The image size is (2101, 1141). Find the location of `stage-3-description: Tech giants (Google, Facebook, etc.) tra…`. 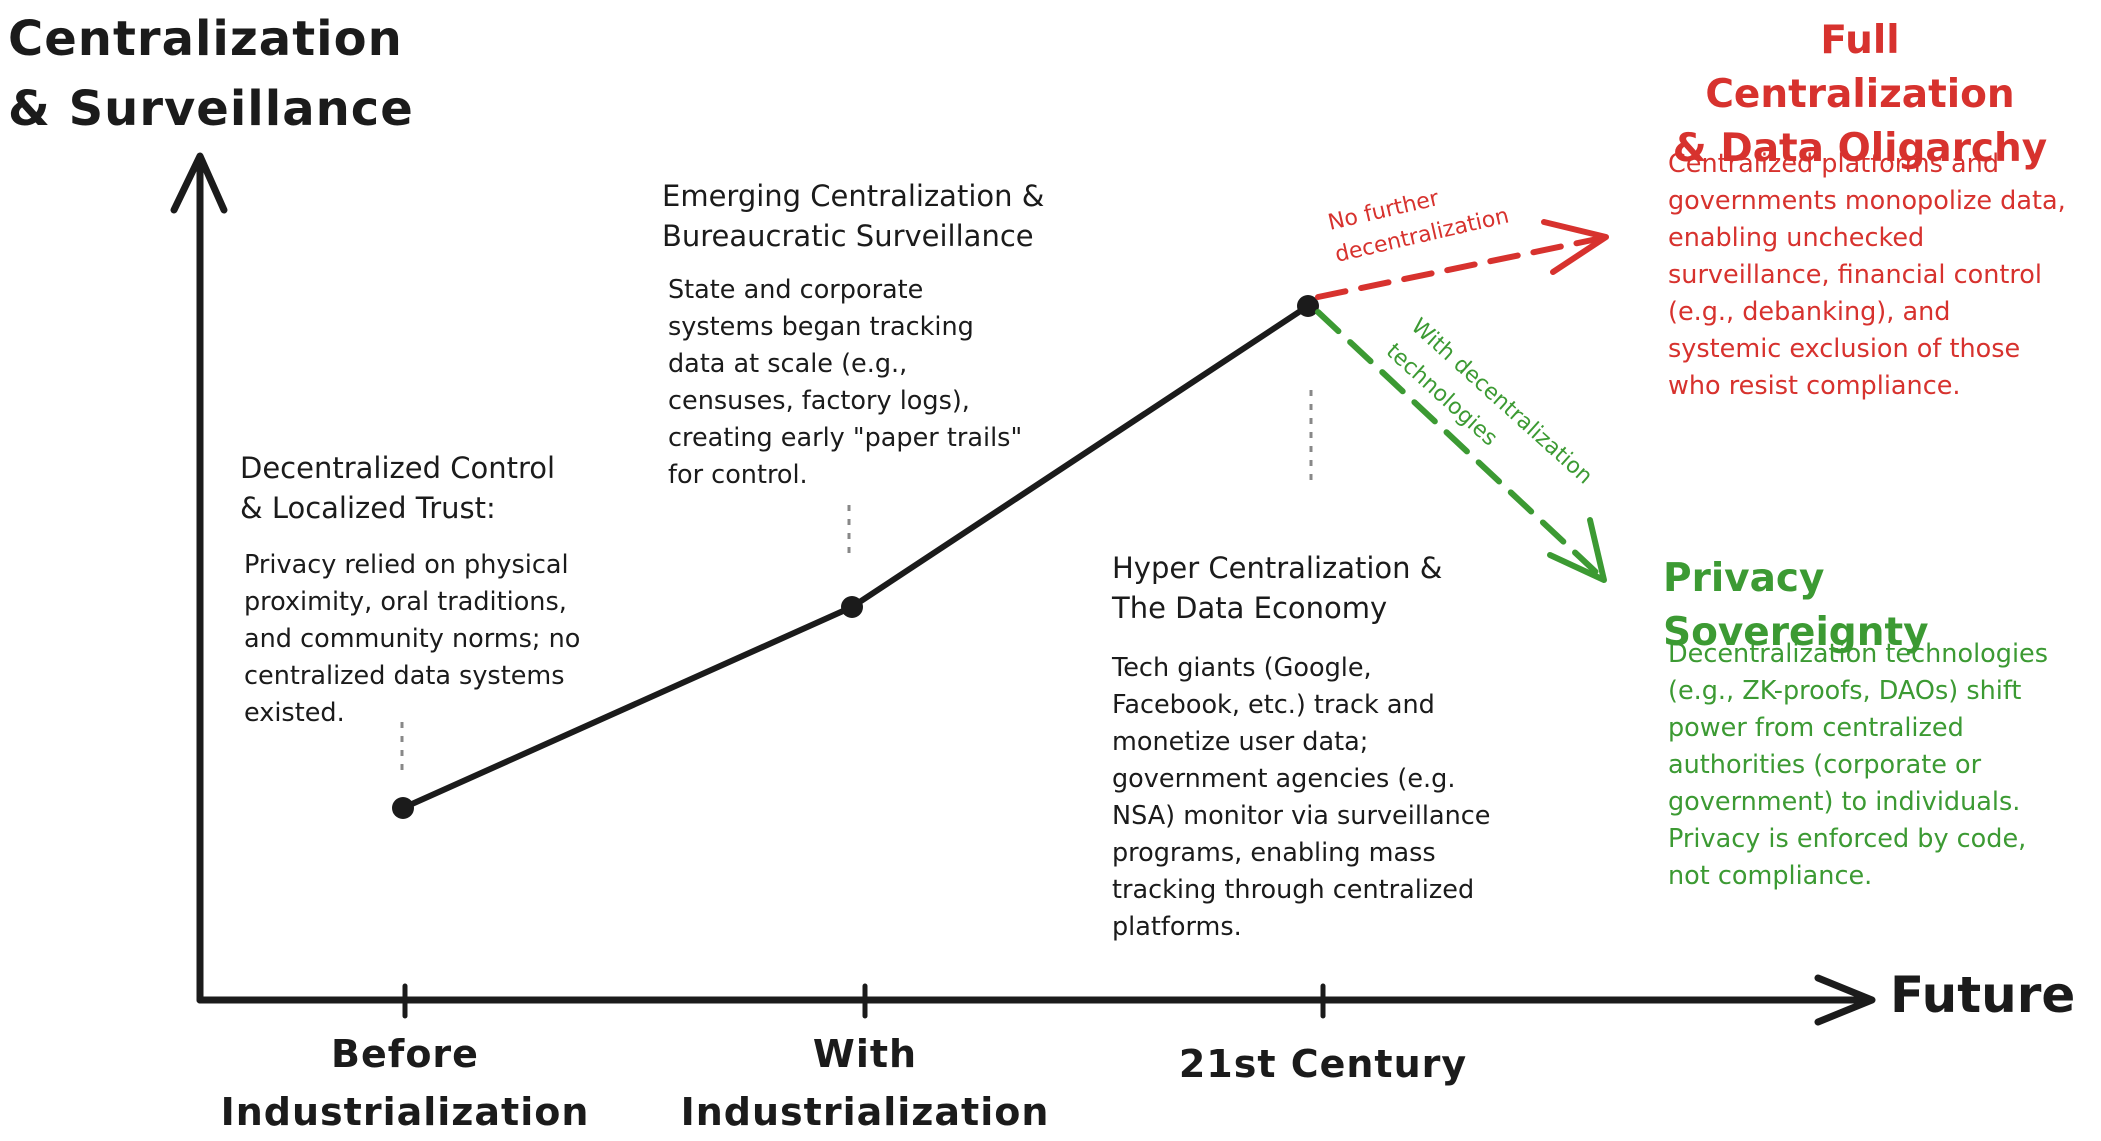

stage-3-description: Tech giants (Google, Facebook, etc.) tra… is located at coordinates (1301, 797).